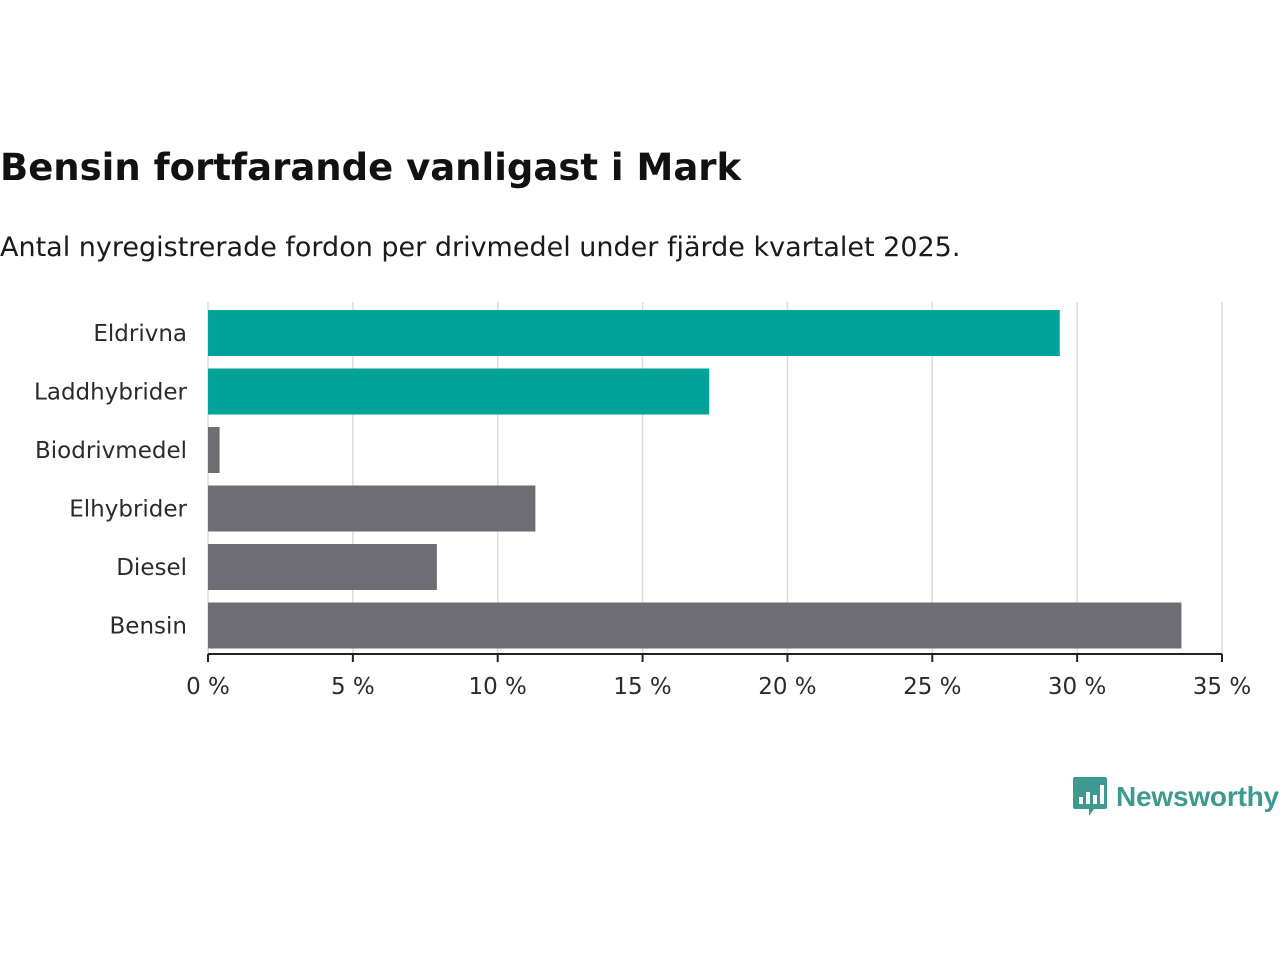  I want to click on category-label: Biodrivmedel, so click(111, 451).